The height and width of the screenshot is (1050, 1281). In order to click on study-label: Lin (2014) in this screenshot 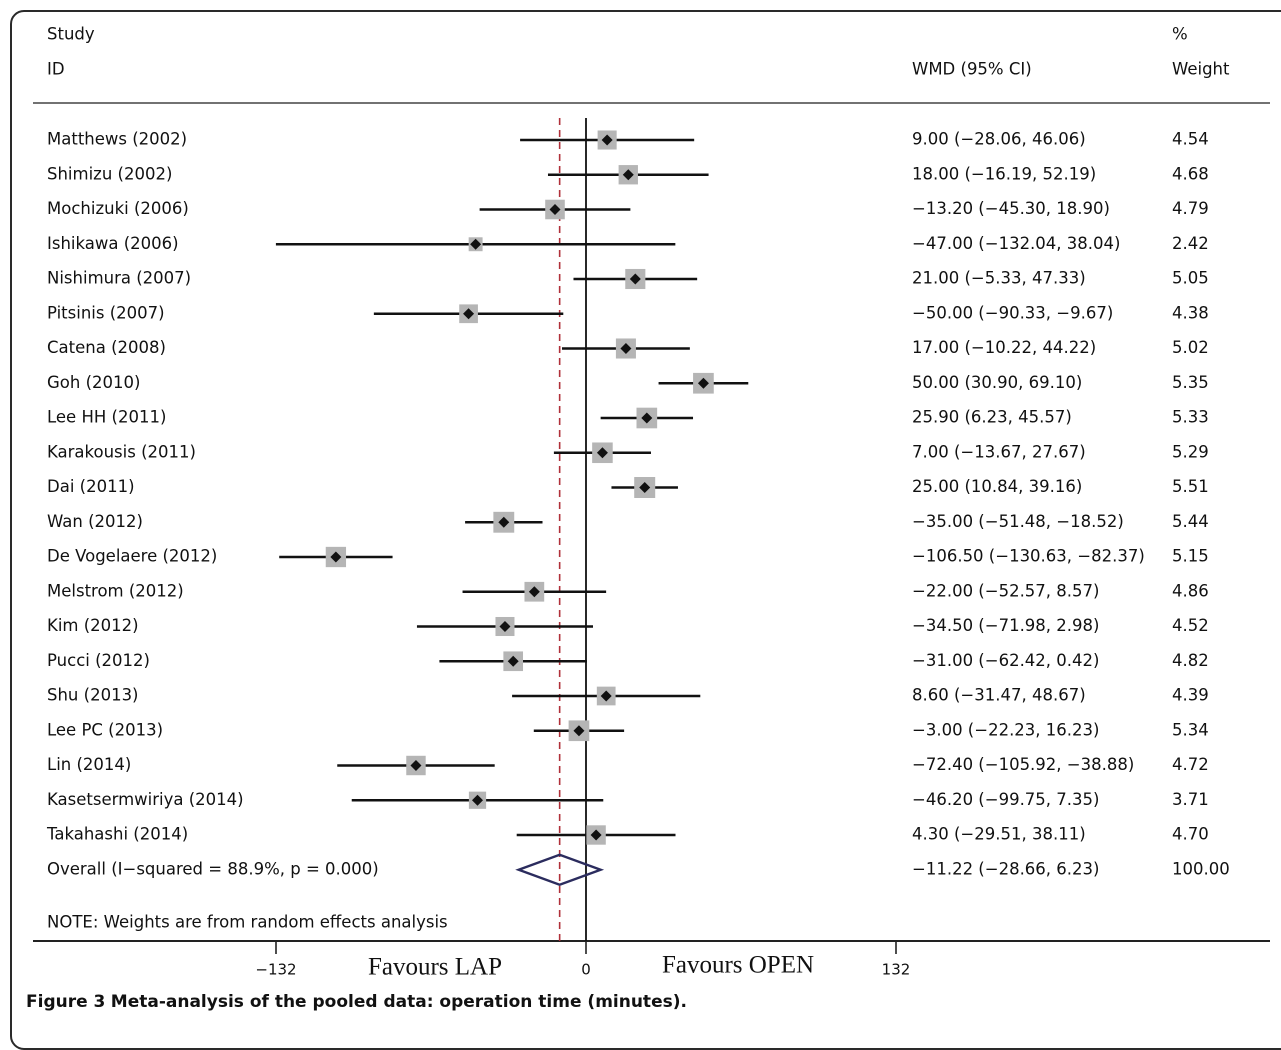, I will do `click(89, 764)`.